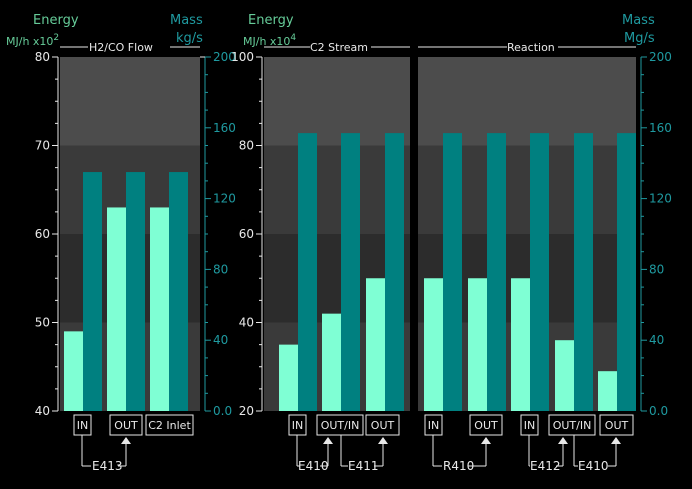  I want to click on stream-button-label-10: OUT/IN, so click(572, 425).